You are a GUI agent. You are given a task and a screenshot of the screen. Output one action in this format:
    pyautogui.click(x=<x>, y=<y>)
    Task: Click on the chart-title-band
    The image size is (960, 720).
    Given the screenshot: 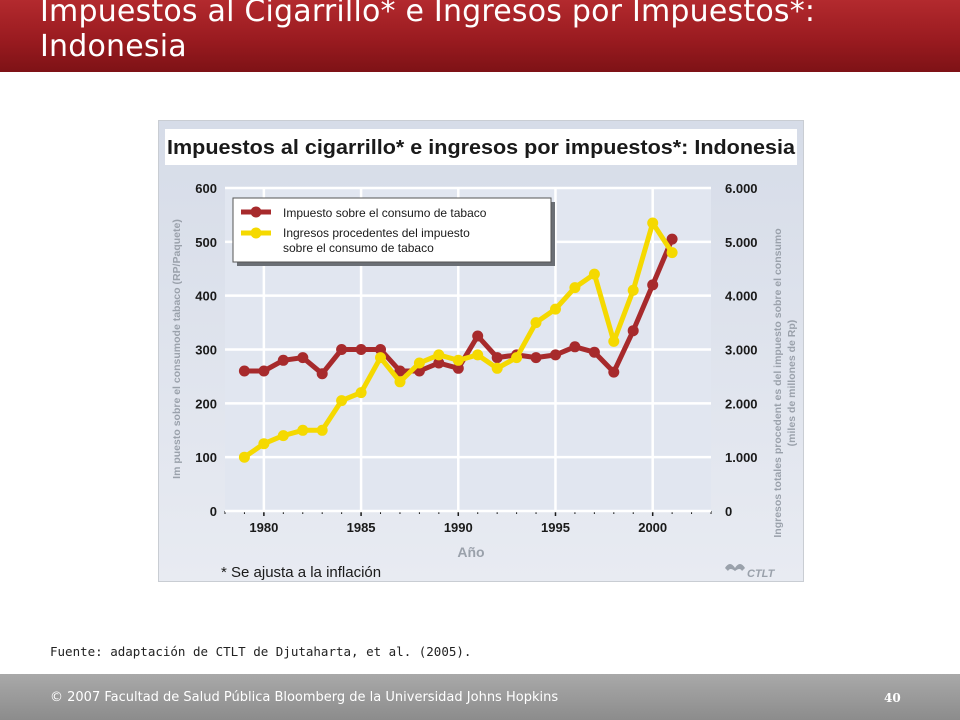 What is the action you would take?
    pyautogui.click(x=481, y=147)
    